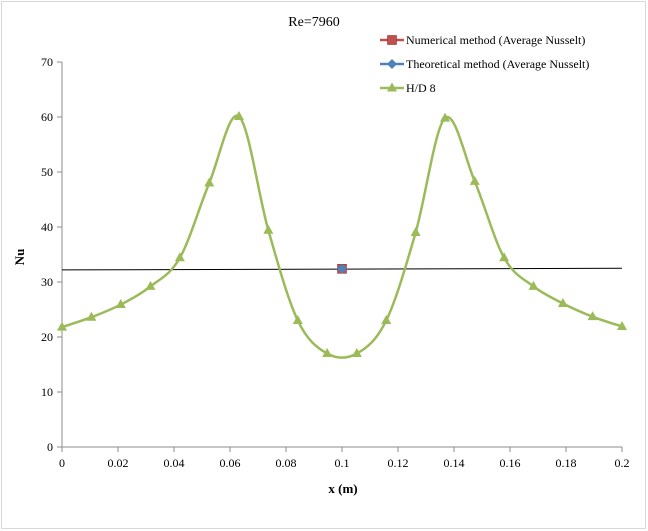 The image size is (648, 531). I want to click on y-tick-label: 60, so click(47, 117).